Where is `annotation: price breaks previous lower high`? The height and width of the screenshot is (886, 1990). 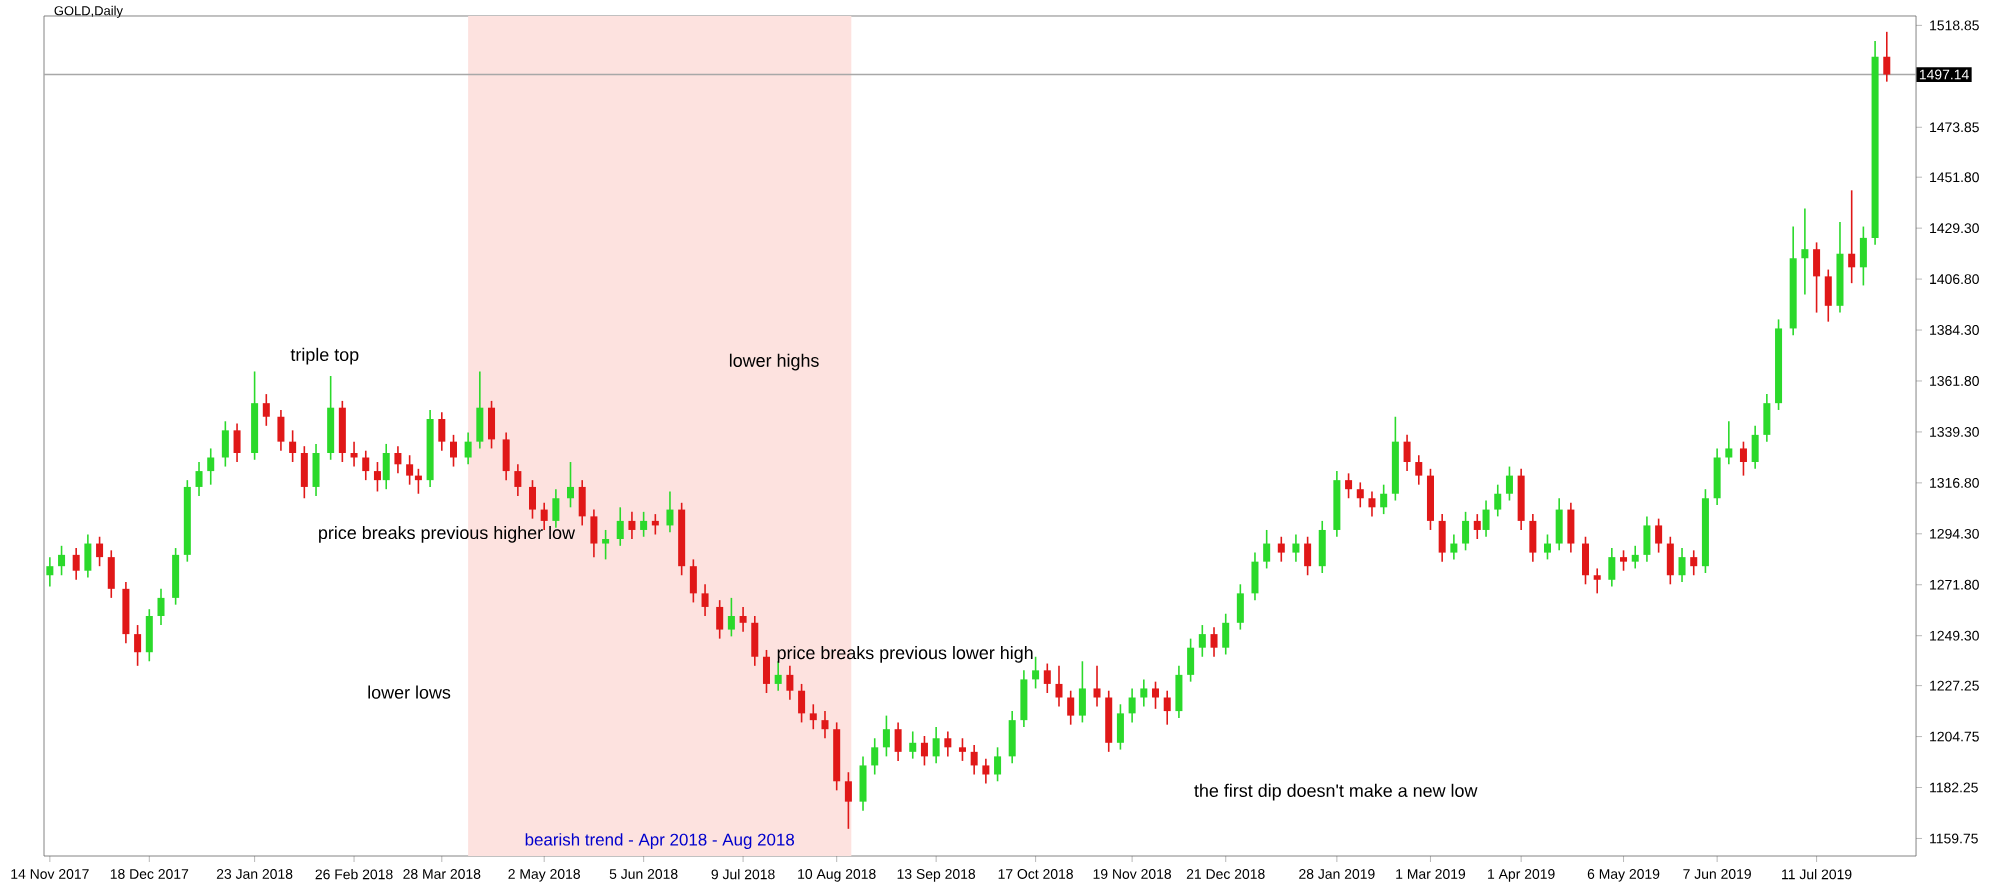 annotation: price breaks previous lower high is located at coordinates (905, 654).